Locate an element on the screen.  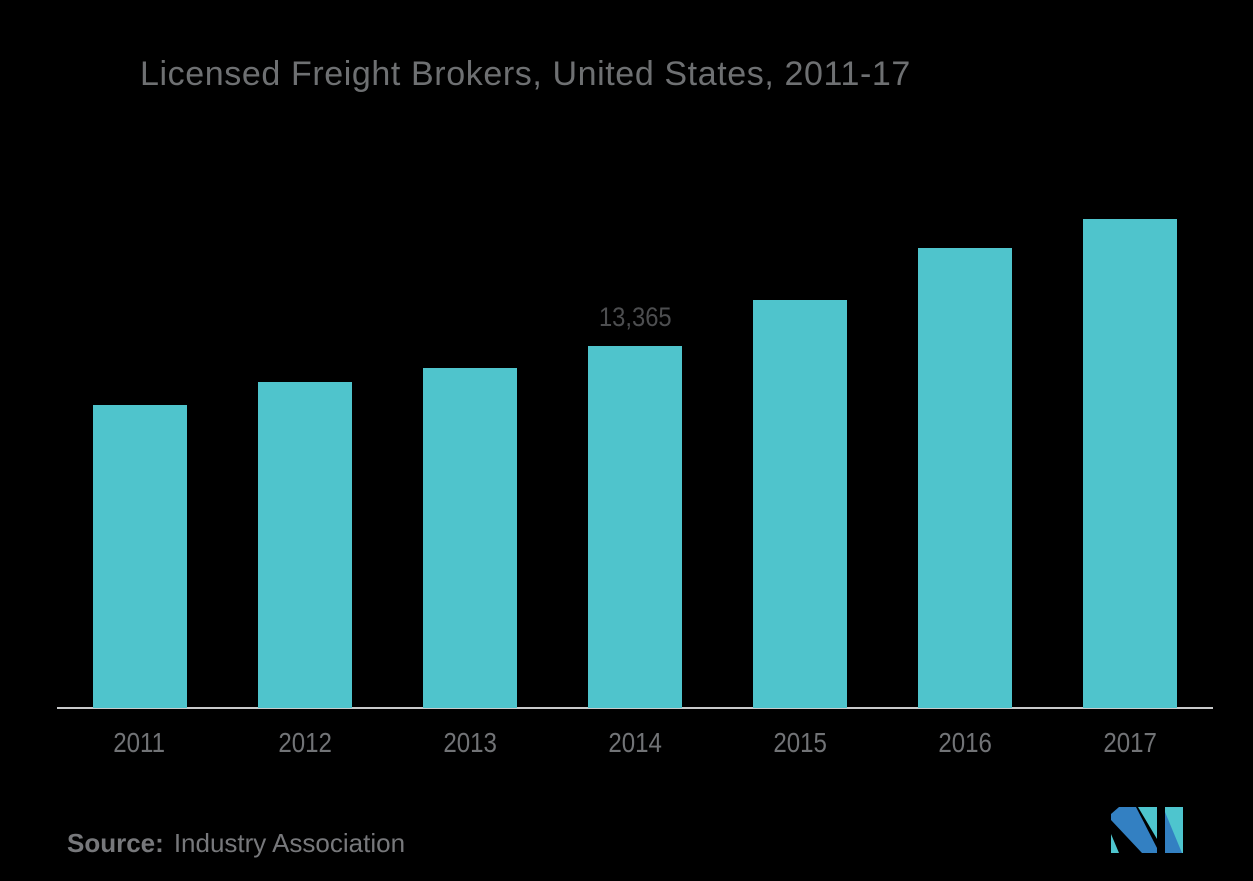
source-note: Source: Industry Association is located at coordinates (236, 843).